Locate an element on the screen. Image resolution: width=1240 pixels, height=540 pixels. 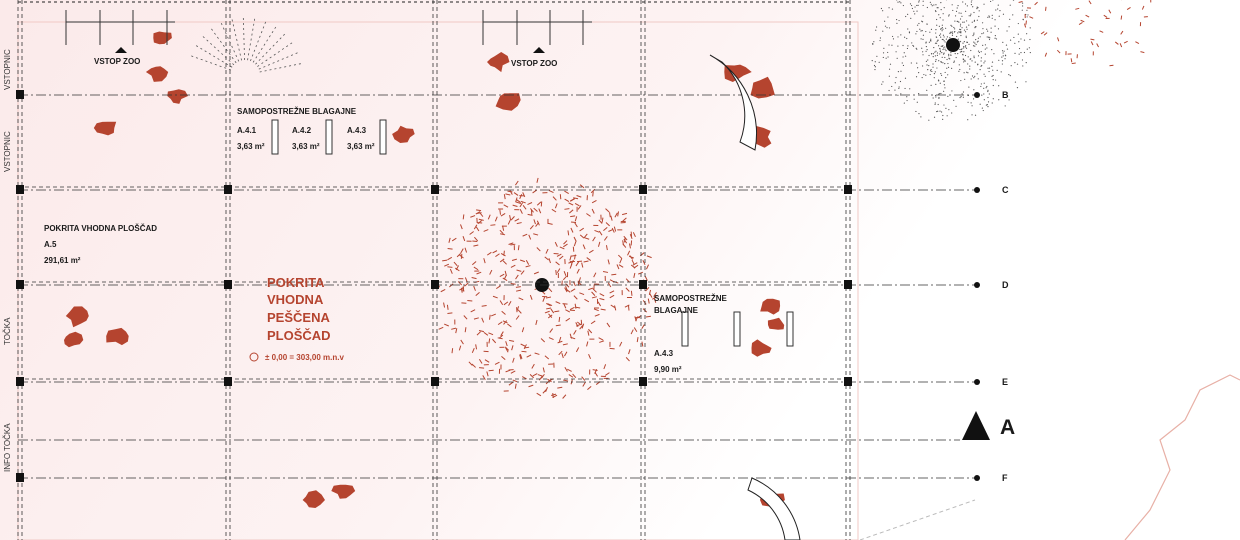
column is located at coordinates (228, 284).